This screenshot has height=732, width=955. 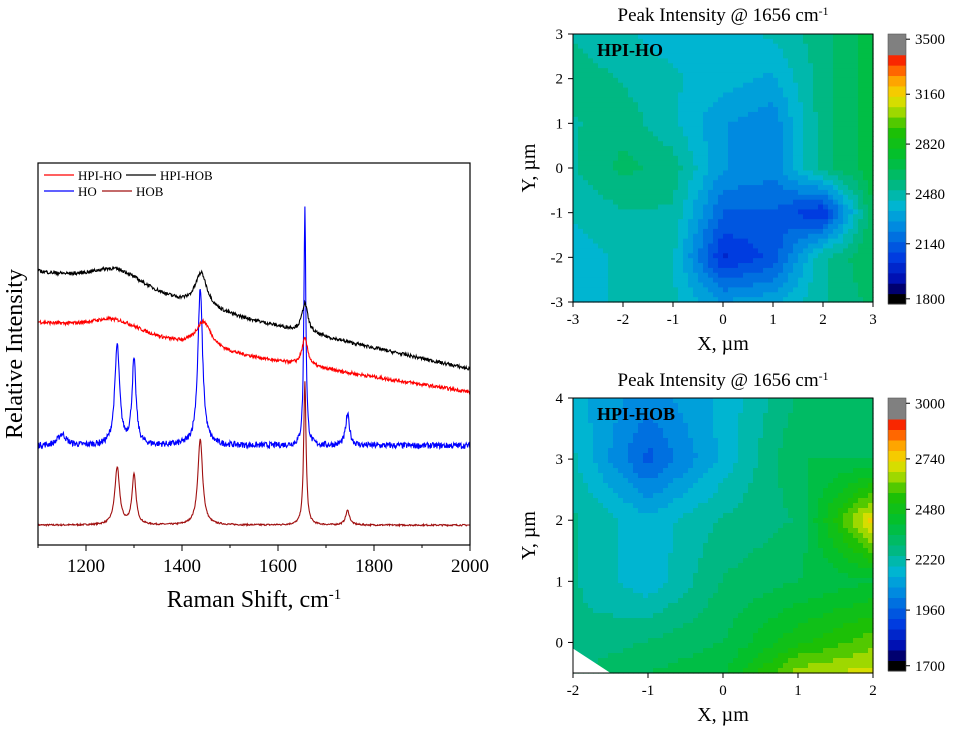 I want to click on chart-title: Peak Intensity @ 1656 cm-1, so click(x=723, y=16).